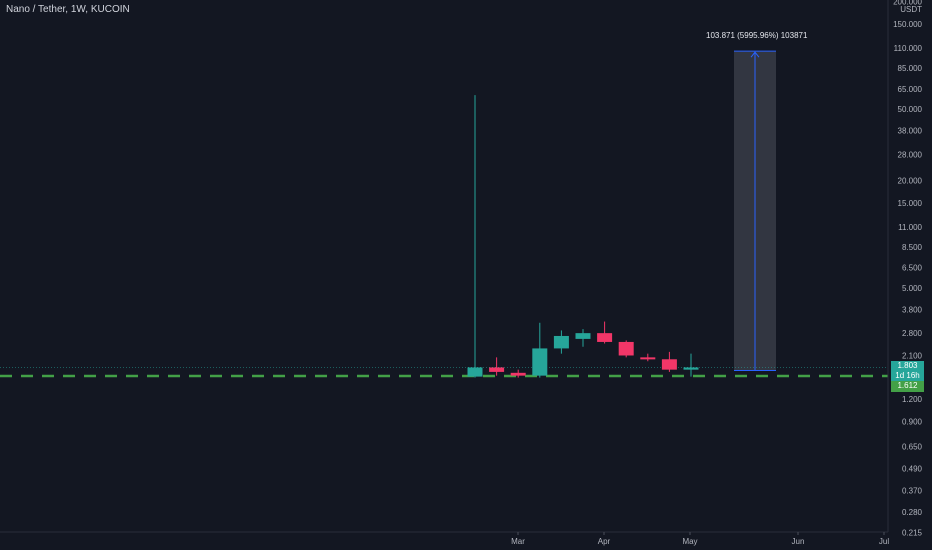 Image resolution: width=932 pixels, height=550 pixels. Describe the element at coordinates (912, 268) in the screenshot. I see `price-tick-label: 6.500` at that location.